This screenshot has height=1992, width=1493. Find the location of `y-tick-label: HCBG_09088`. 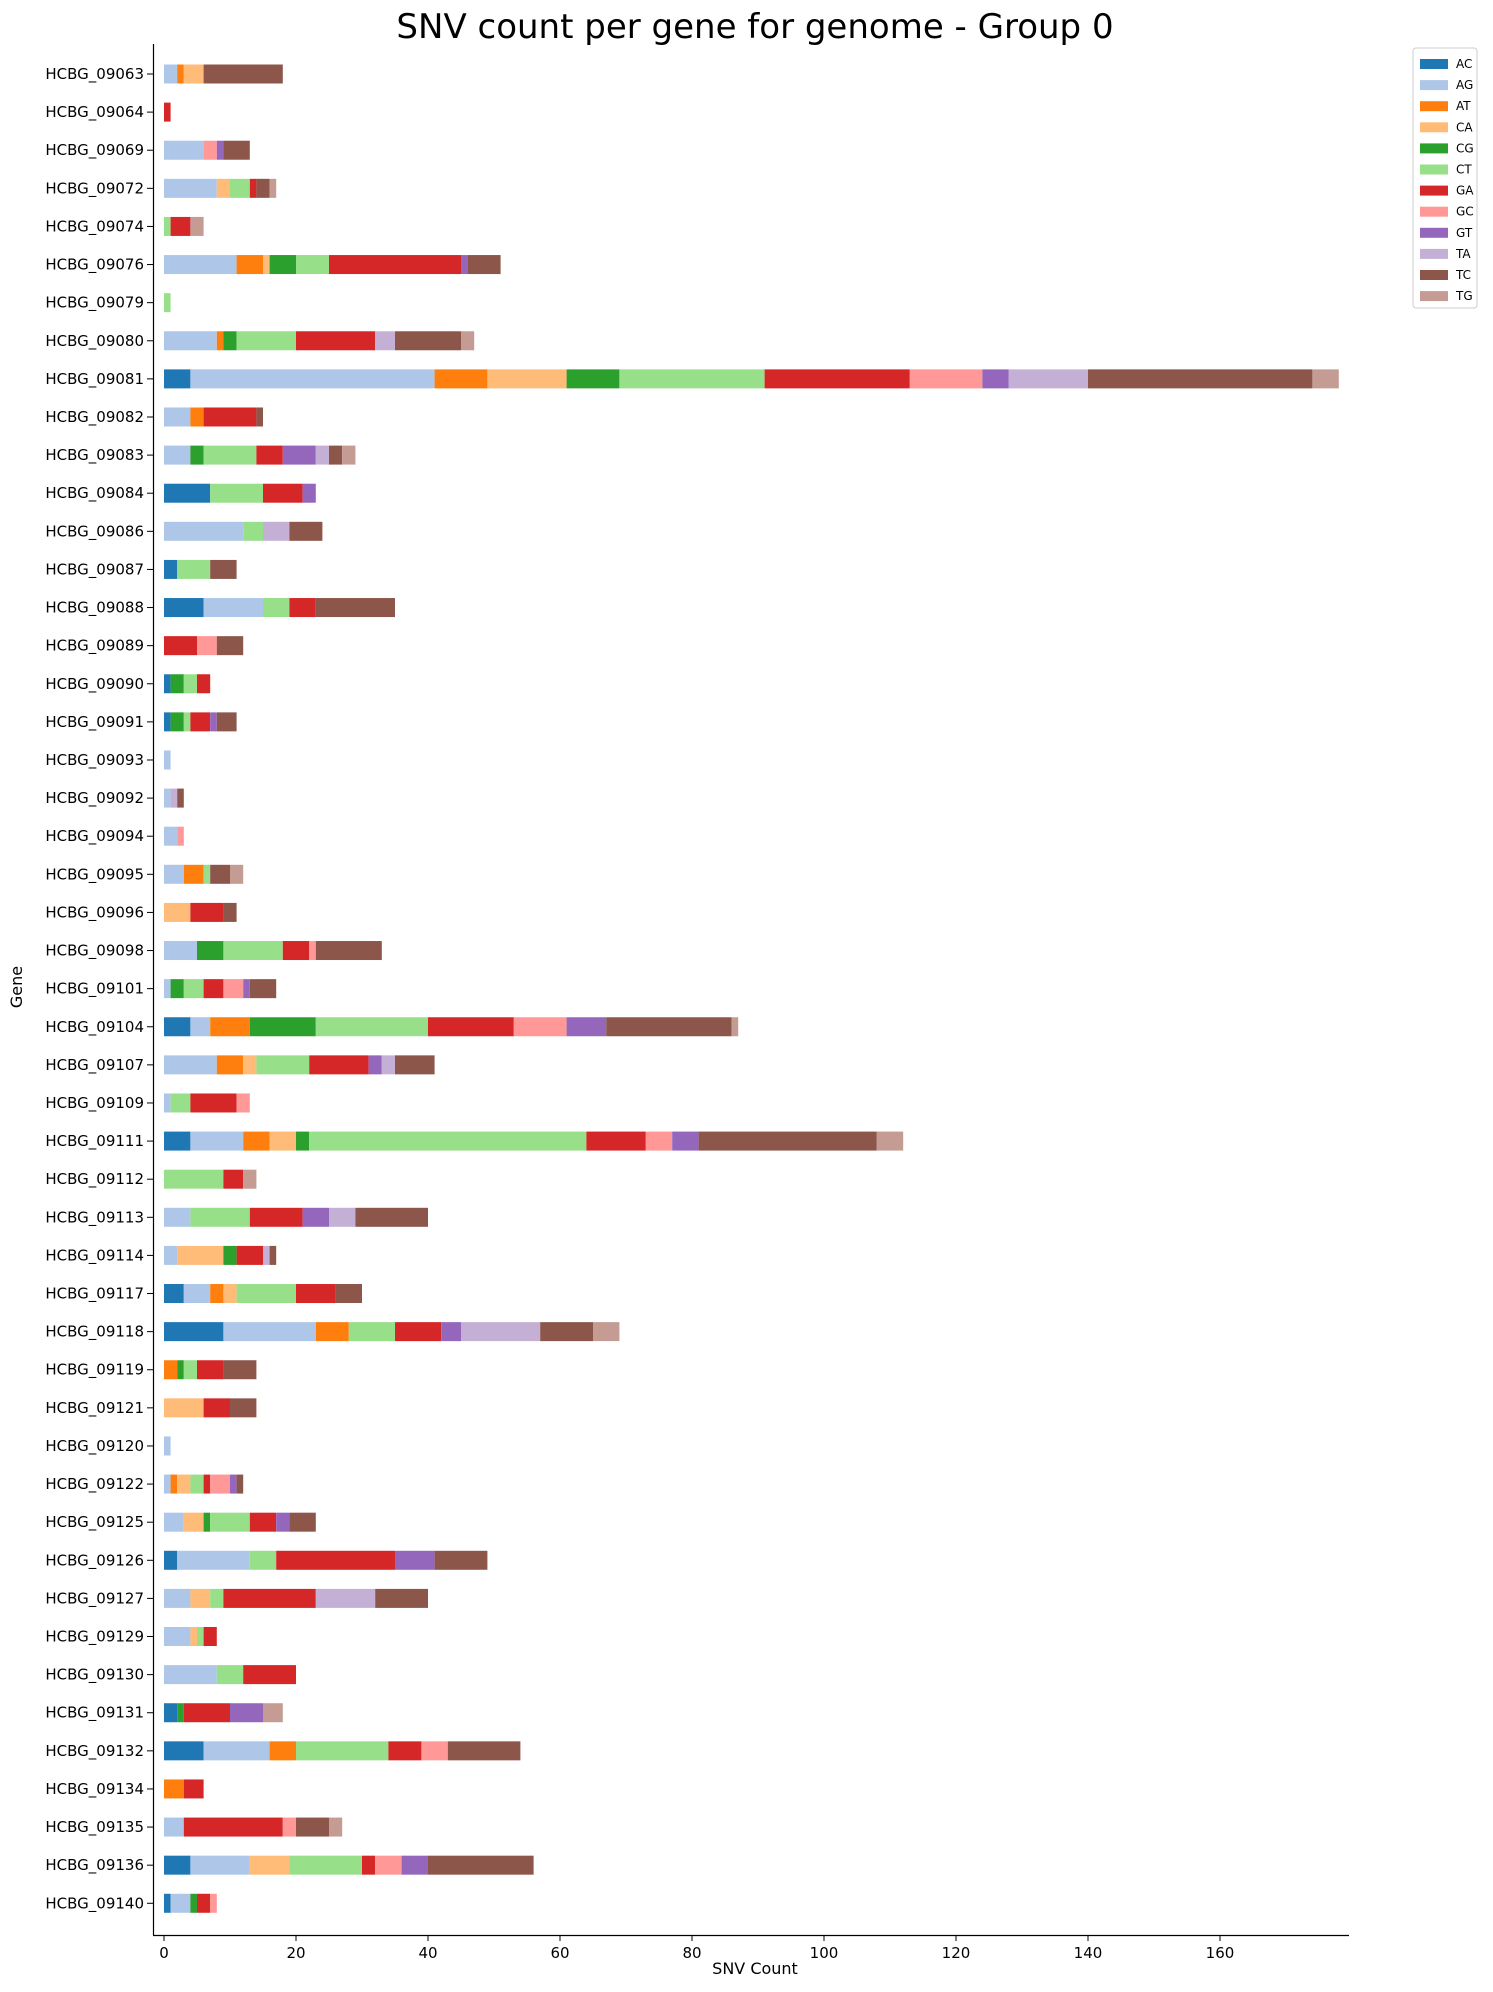

y-tick-label: HCBG_09088 is located at coordinates (94, 608).